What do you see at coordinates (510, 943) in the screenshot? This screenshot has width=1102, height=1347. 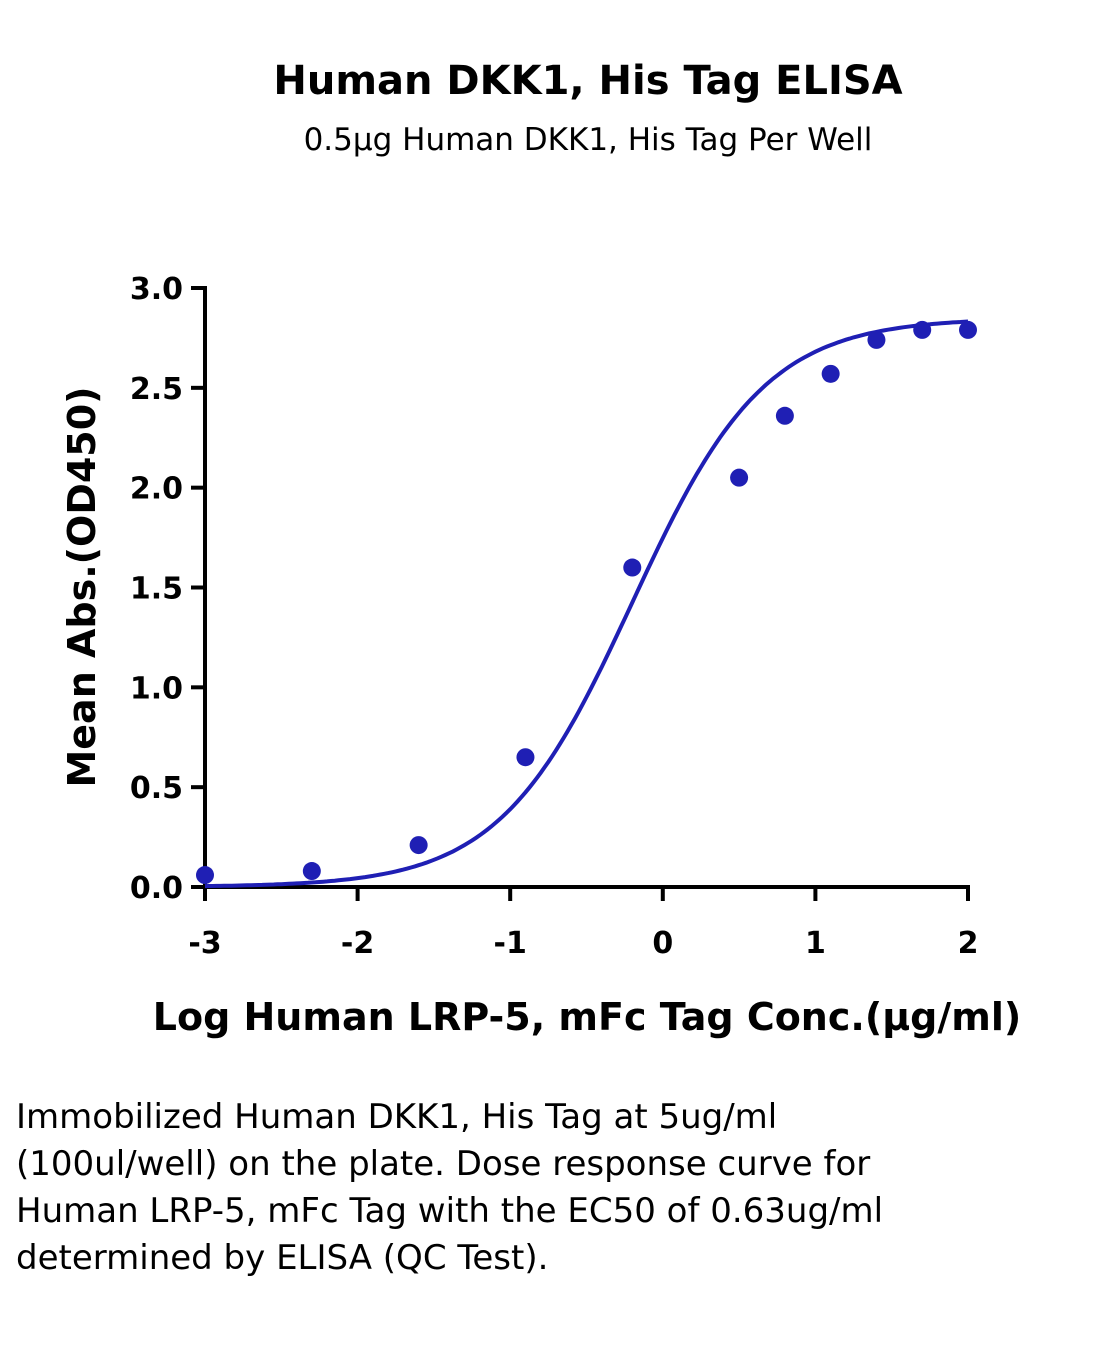 I see `x-tick-label: -1` at bounding box center [510, 943].